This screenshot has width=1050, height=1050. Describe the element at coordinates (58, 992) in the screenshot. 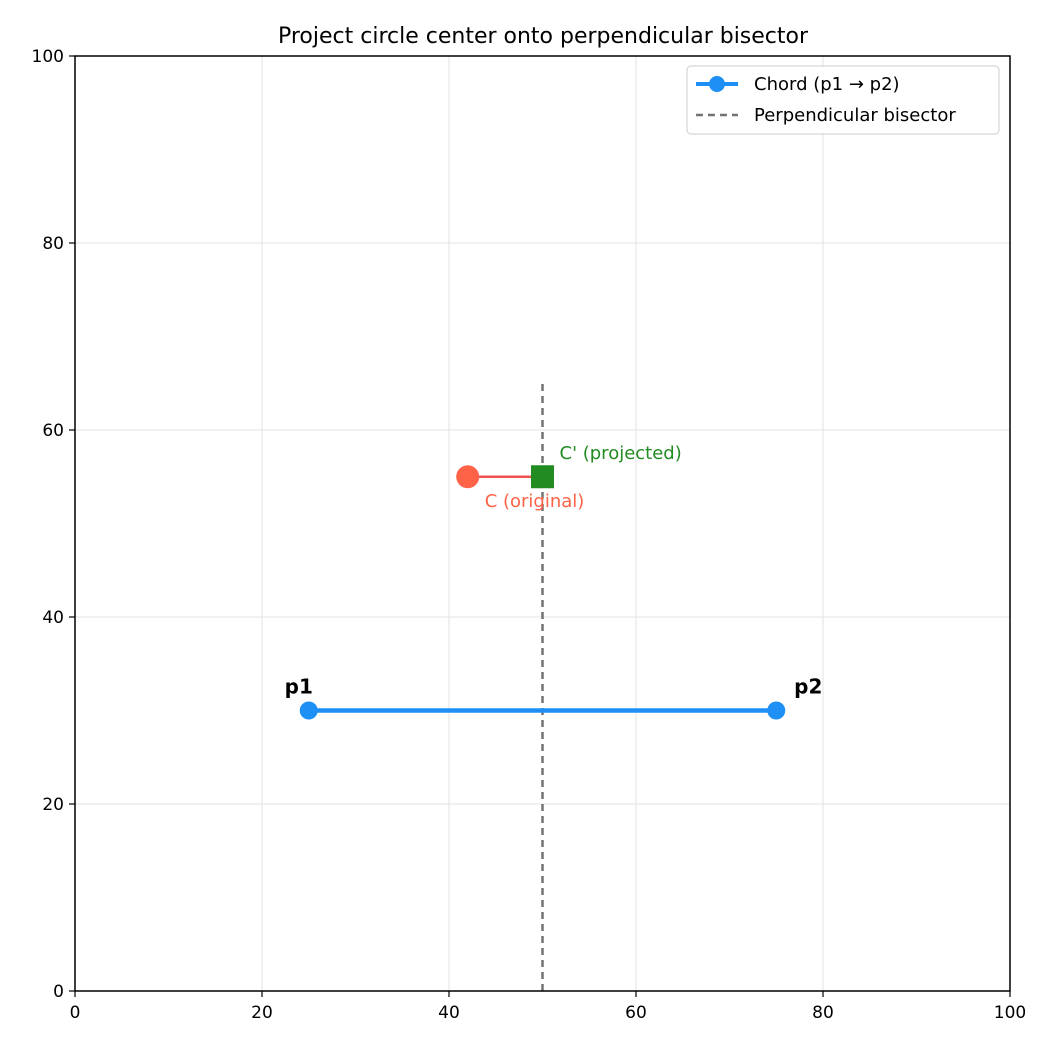

I see `y-tick-label: 0` at that location.